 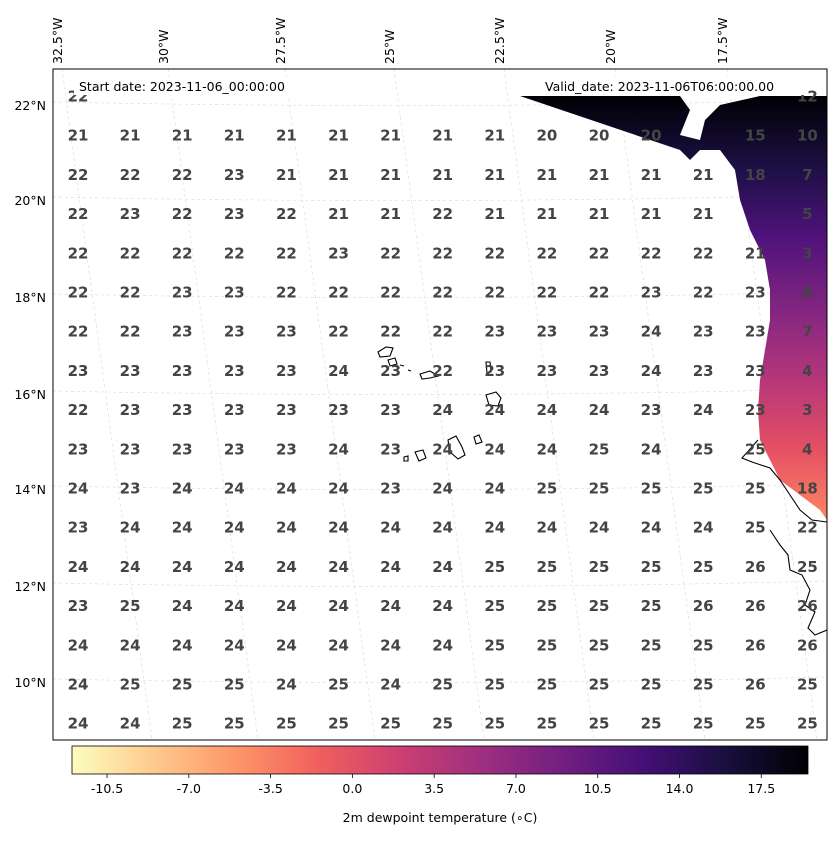 What do you see at coordinates (420, 455) in the screenshot?
I see `island-fogo` at bounding box center [420, 455].